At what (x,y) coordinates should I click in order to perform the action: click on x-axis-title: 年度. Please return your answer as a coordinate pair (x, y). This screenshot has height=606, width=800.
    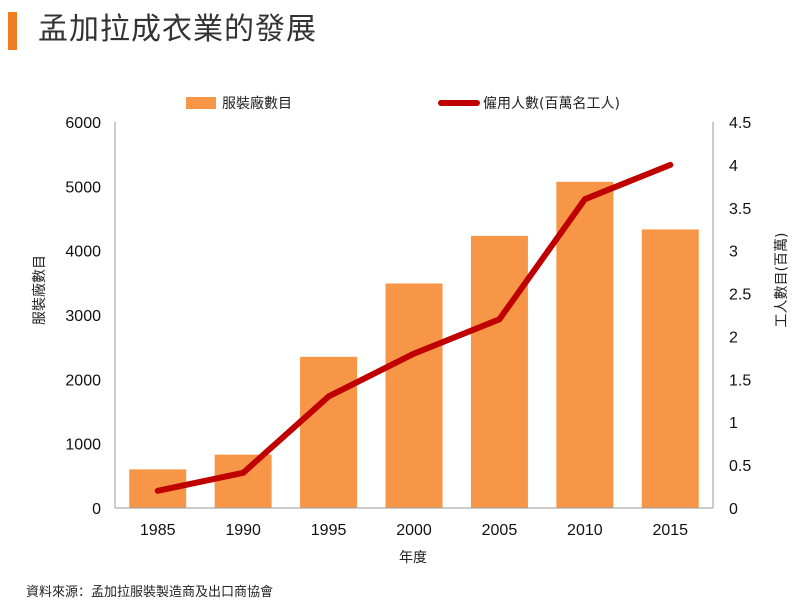
    Looking at the image, I should click on (413, 558).